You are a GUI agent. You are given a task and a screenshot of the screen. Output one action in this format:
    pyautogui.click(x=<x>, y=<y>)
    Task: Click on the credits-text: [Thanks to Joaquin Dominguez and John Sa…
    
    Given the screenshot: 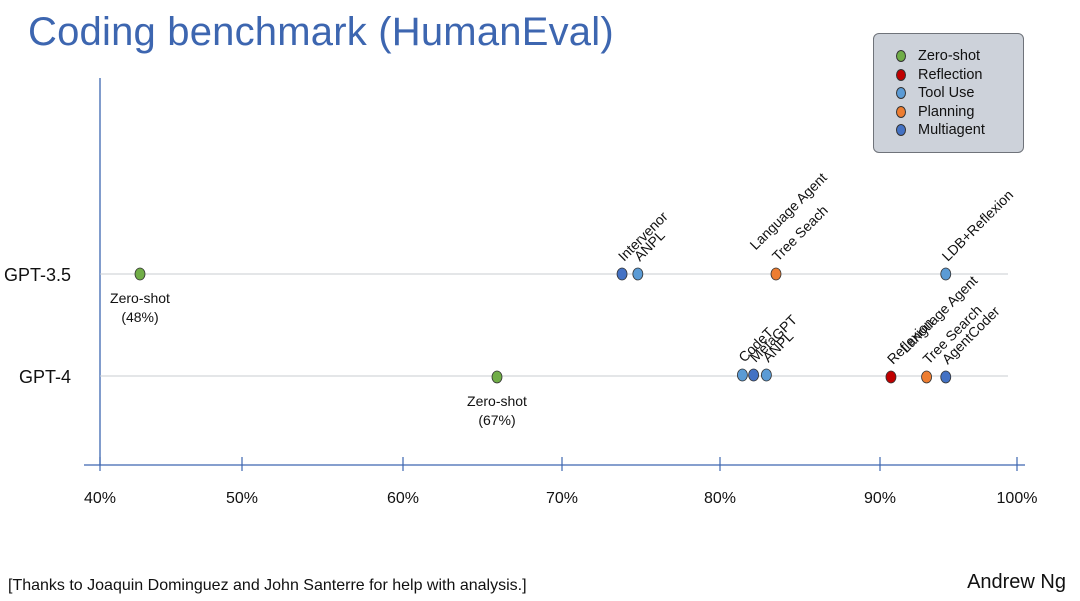 What is the action you would take?
    pyautogui.click(x=267, y=585)
    